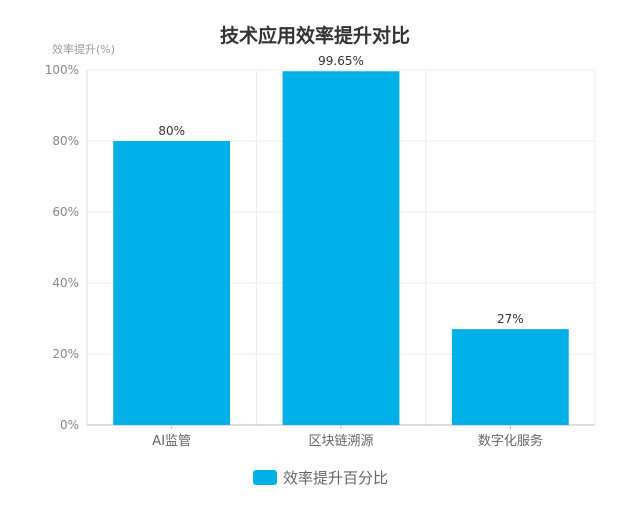  What do you see at coordinates (265, 477) in the screenshot?
I see `legend-swatch` at bounding box center [265, 477].